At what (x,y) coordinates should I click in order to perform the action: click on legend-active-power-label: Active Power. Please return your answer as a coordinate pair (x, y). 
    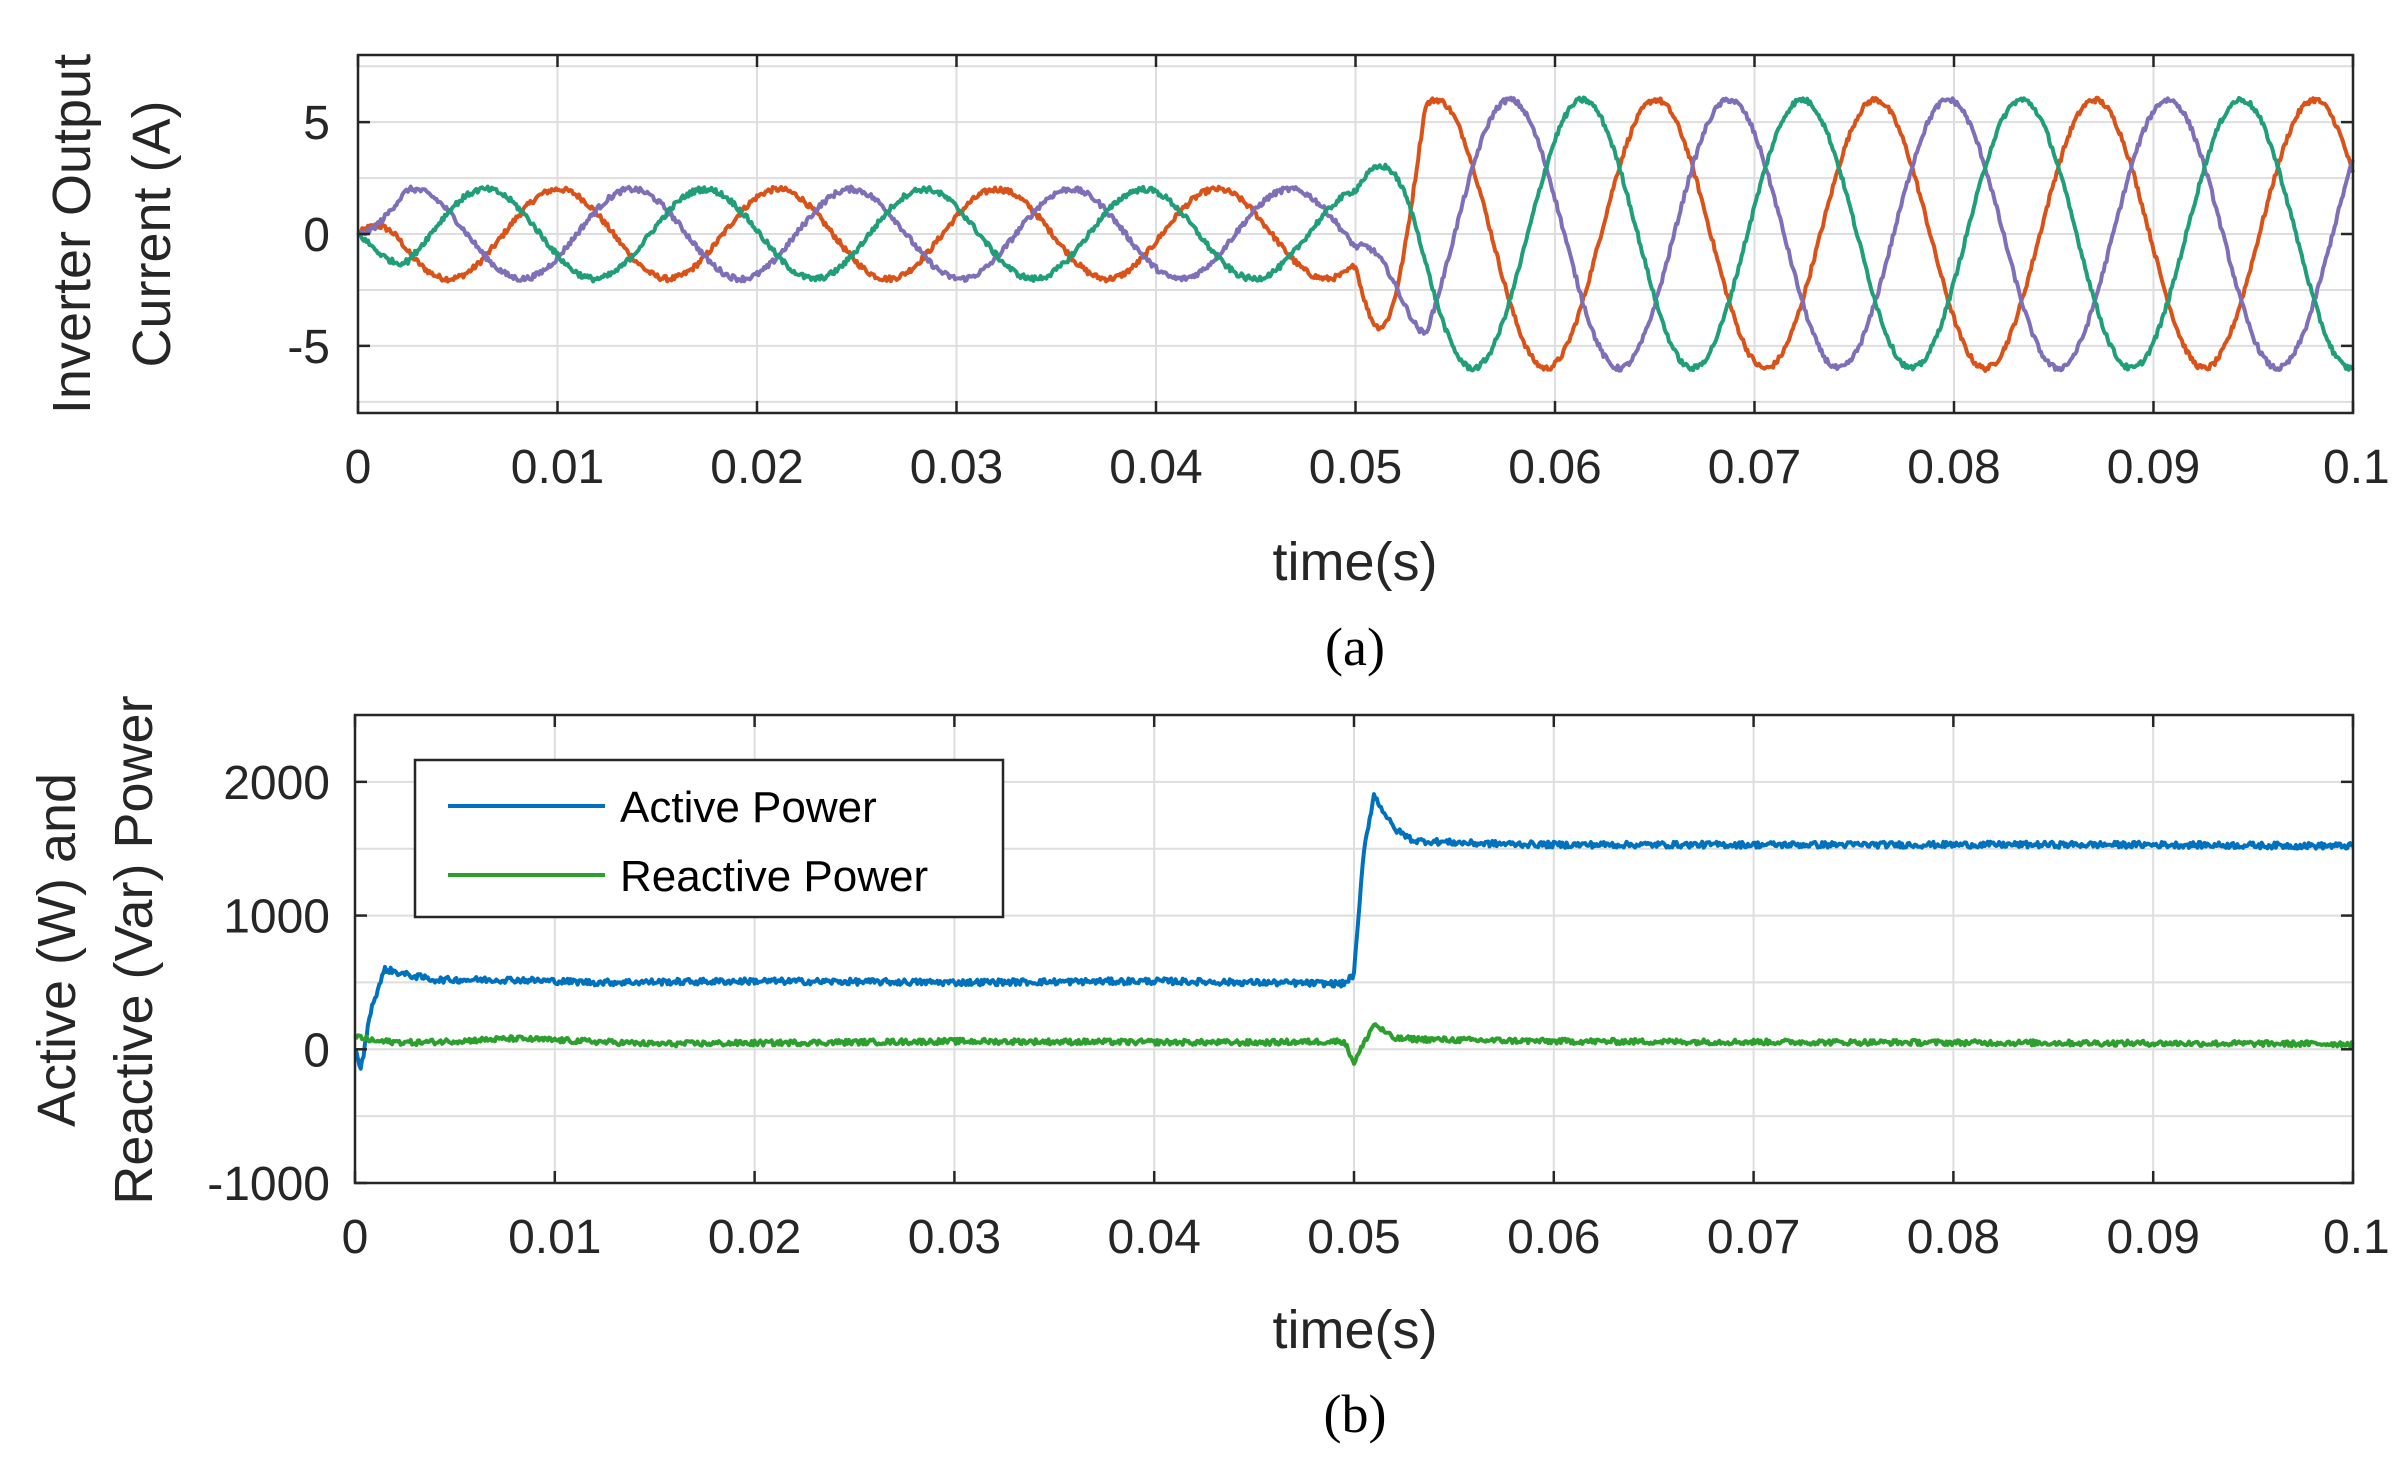
    Looking at the image, I should click on (748, 807).